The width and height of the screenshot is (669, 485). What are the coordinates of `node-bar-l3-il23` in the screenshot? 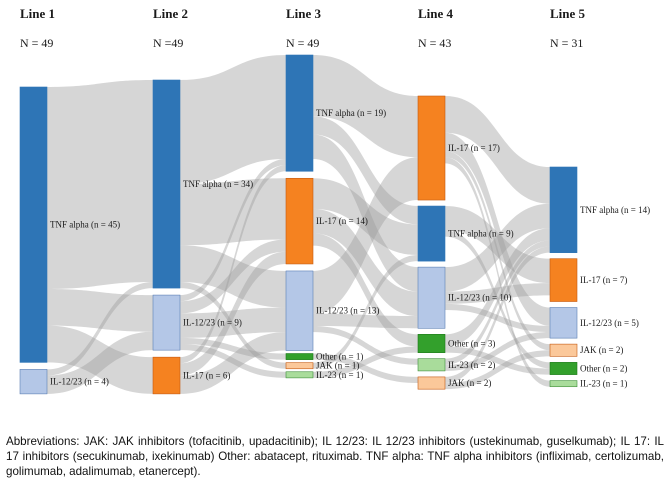 It's located at (299, 375).